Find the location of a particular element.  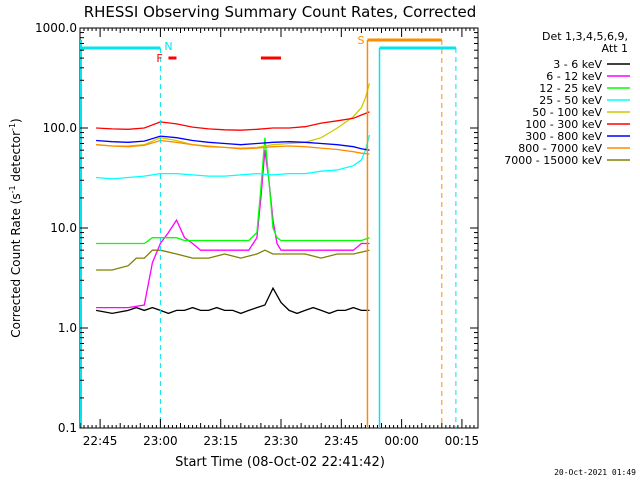

x-tick-label: 00:15 is located at coordinates (462, 441).